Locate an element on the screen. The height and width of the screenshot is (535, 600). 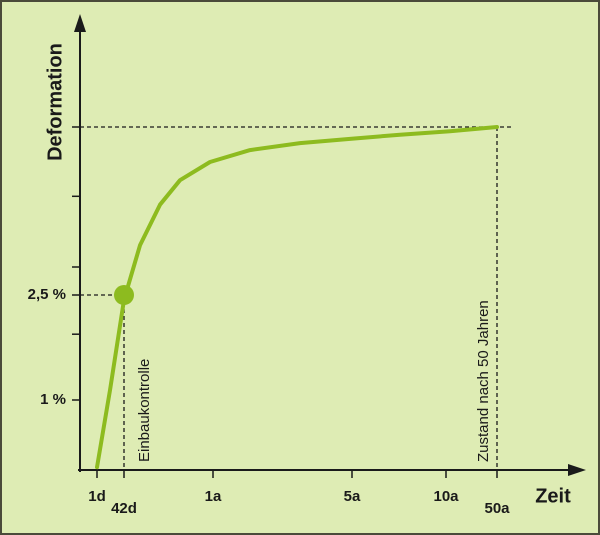
annotation: Zustand nach 50 Jahren is located at coordinates (483, 381).